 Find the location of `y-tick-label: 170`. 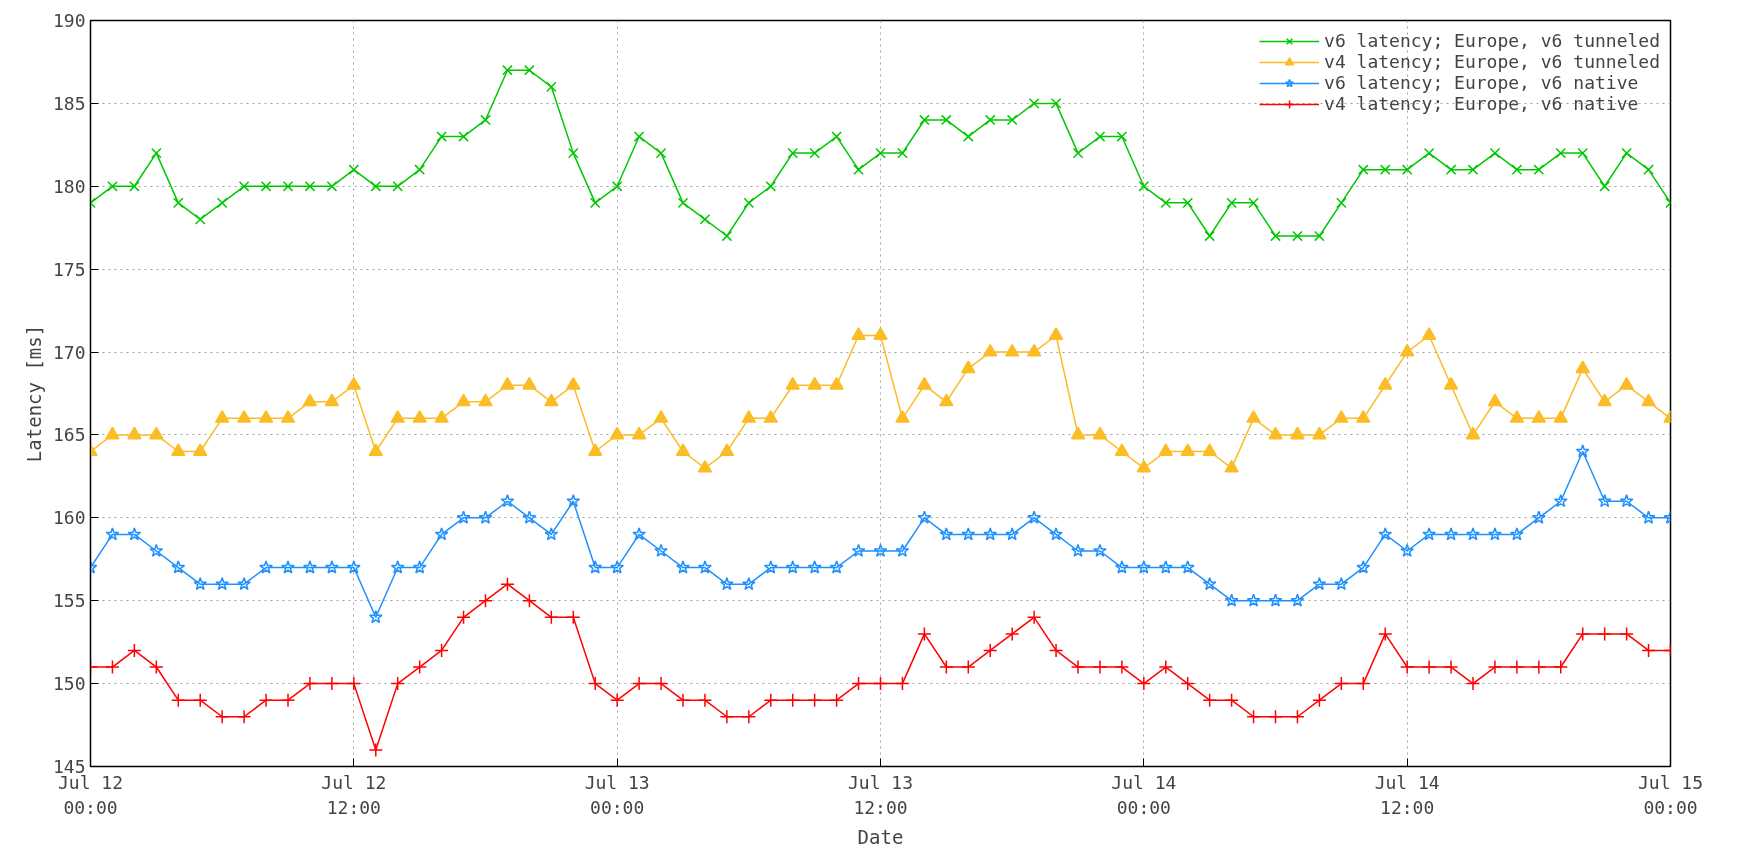

y-tick-label: 170 is located at coordinates (69, 352).